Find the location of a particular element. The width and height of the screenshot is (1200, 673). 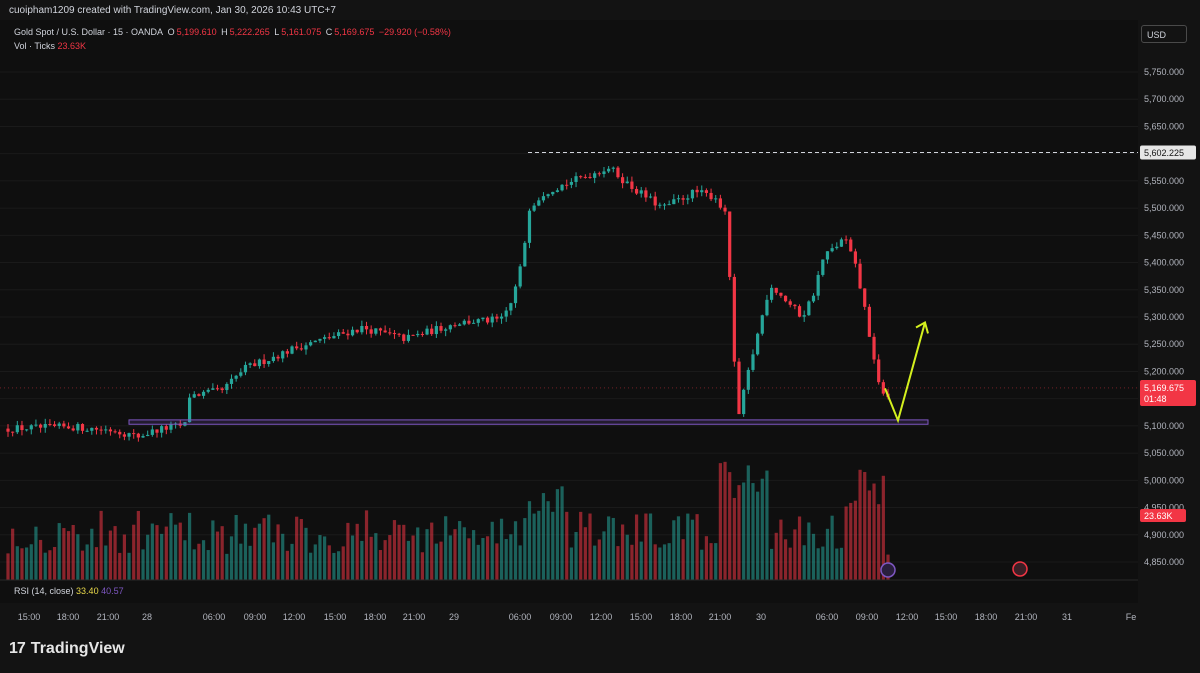

high-value: 5,222.265 is located at coordinates (249, 32).